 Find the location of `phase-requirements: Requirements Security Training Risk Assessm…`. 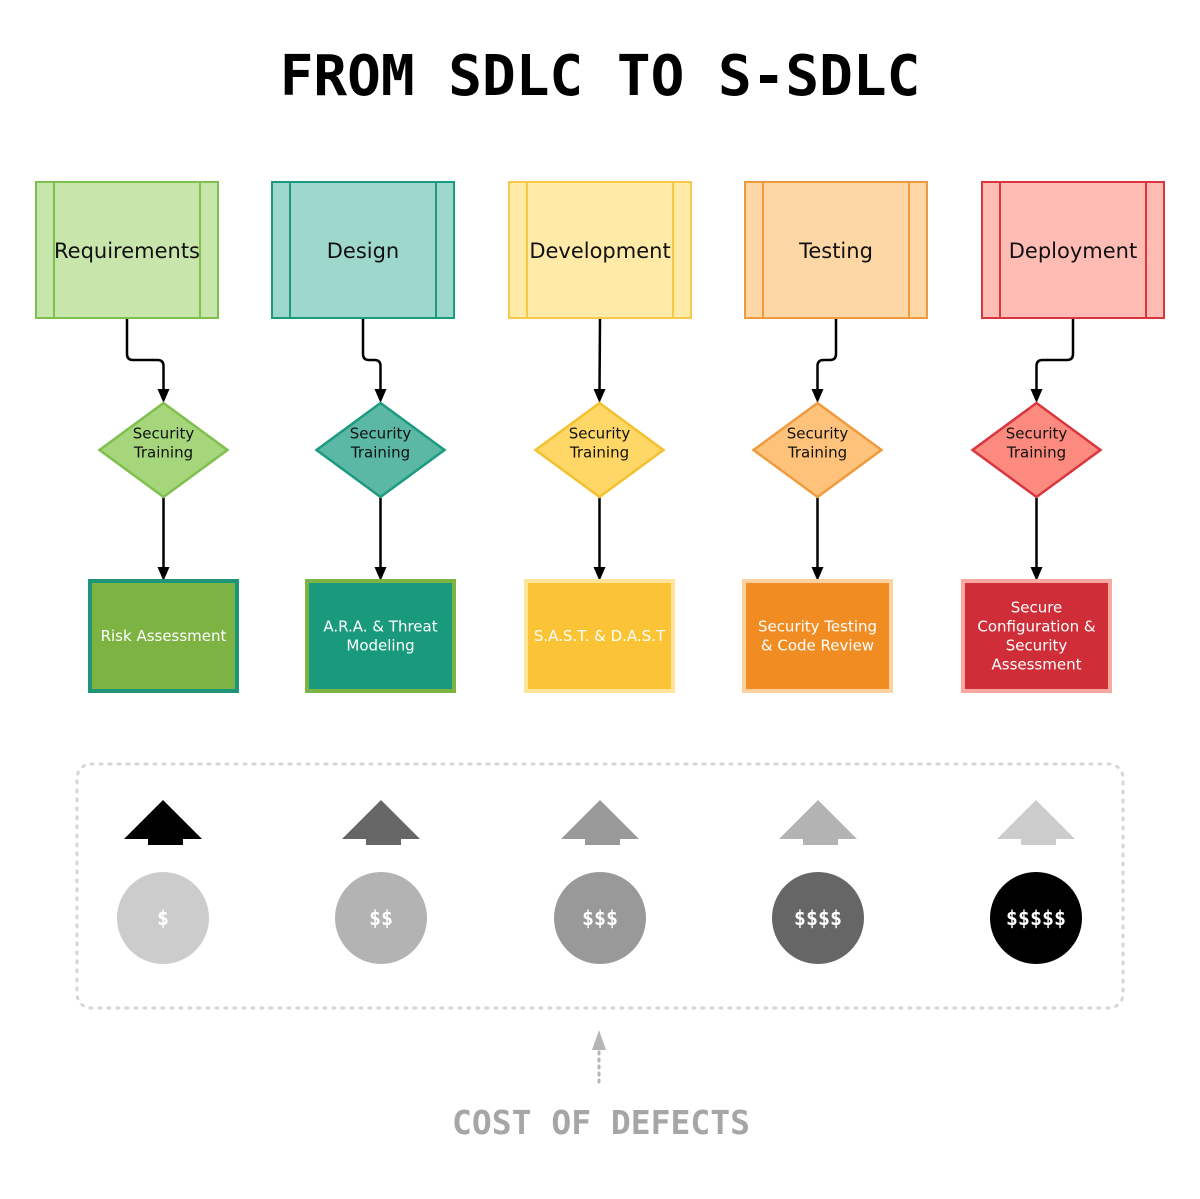

phase-requirements: Requirements Security Training Risk Assessm… is located at coordinates (137, 437).